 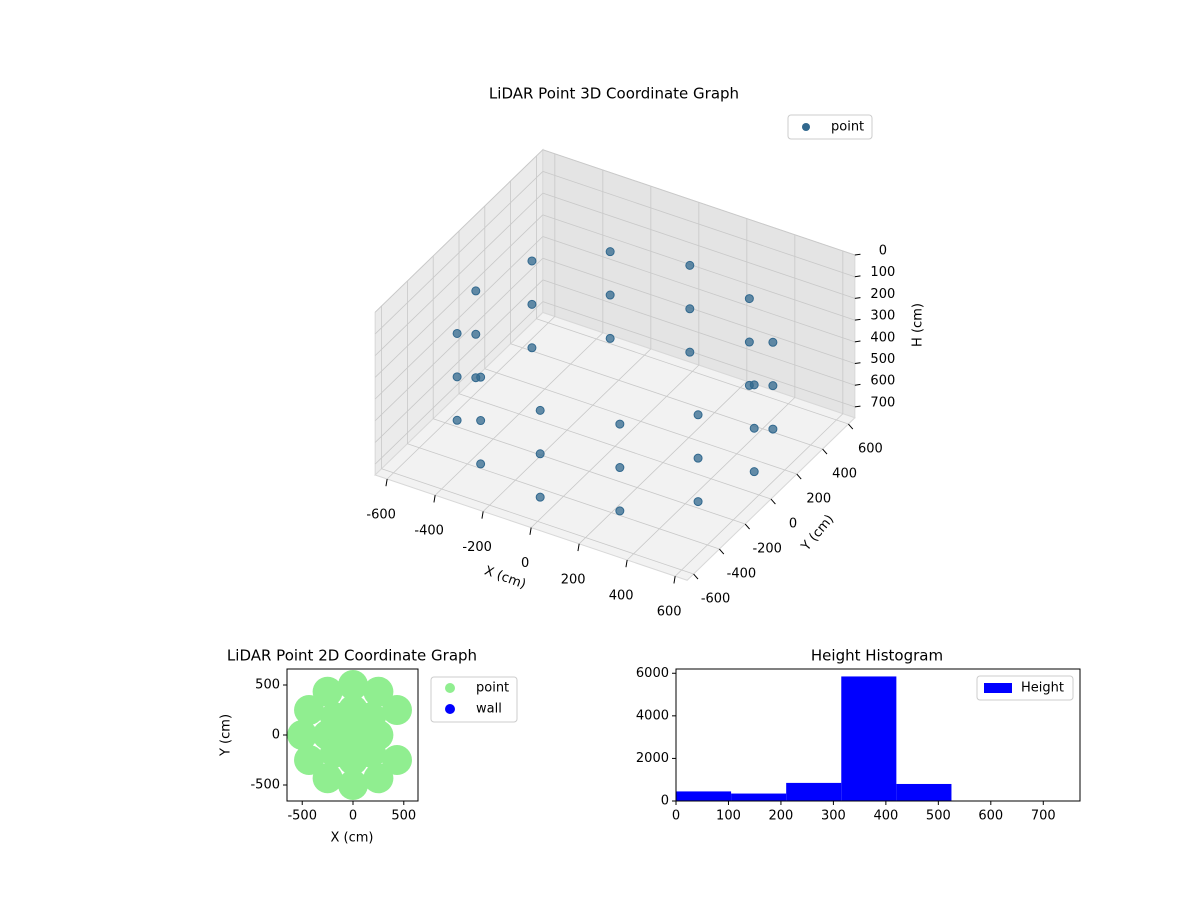 I want to click on y-axis-label: Y (cm), so click(x=226, y=735).